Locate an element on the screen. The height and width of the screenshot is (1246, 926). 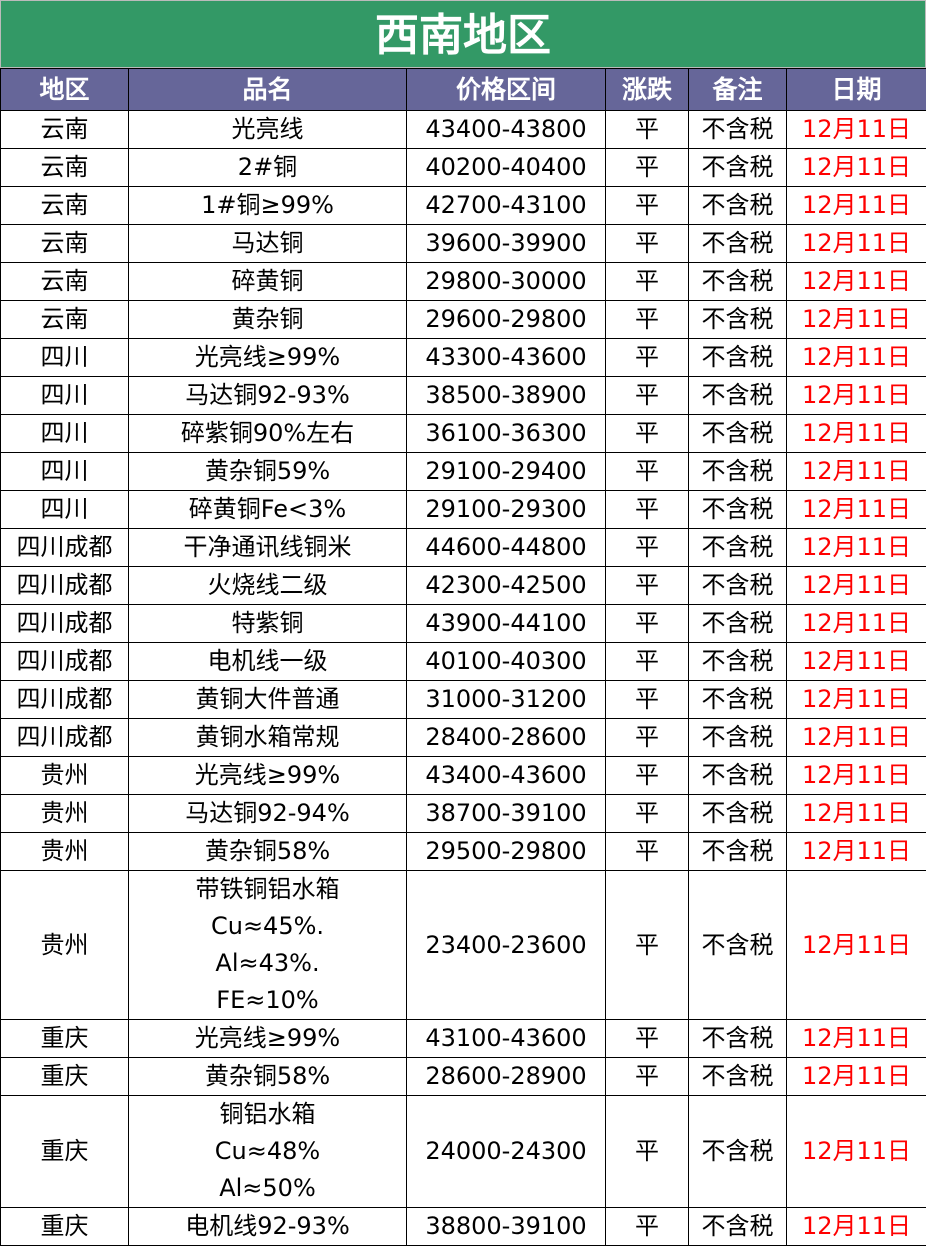
cell-region: 贵州 is located at coordinates (65, 852).